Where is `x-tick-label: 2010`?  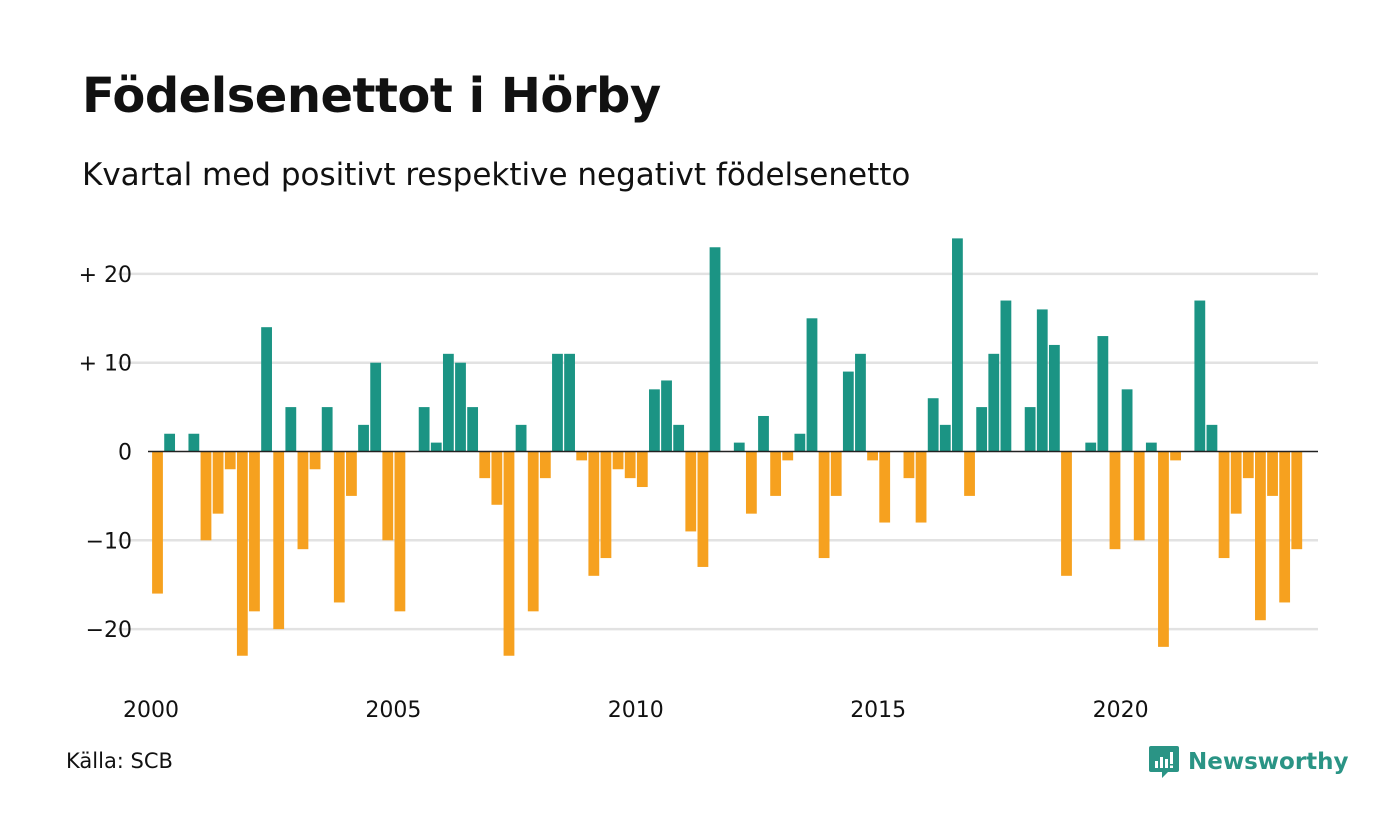
x-tick-label: 2010 is located at coordinates (636, 710).